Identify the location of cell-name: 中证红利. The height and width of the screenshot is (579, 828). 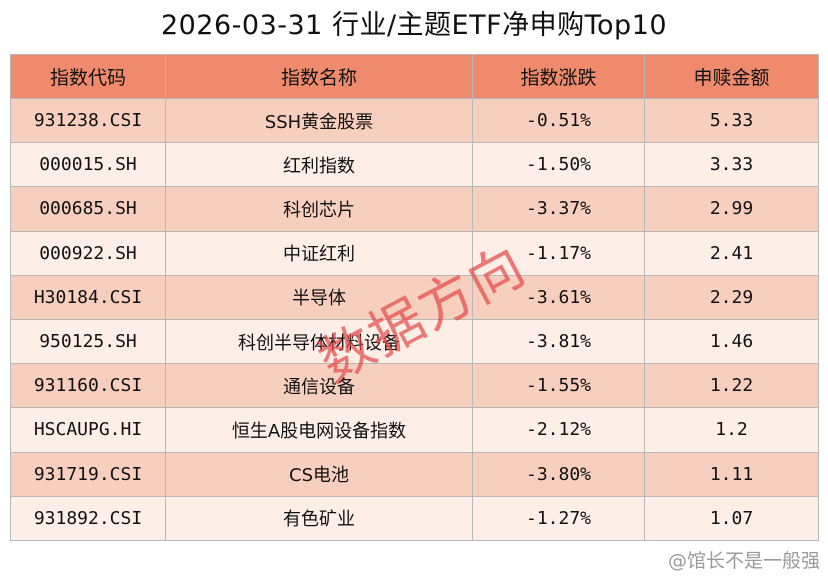
(319, 253).